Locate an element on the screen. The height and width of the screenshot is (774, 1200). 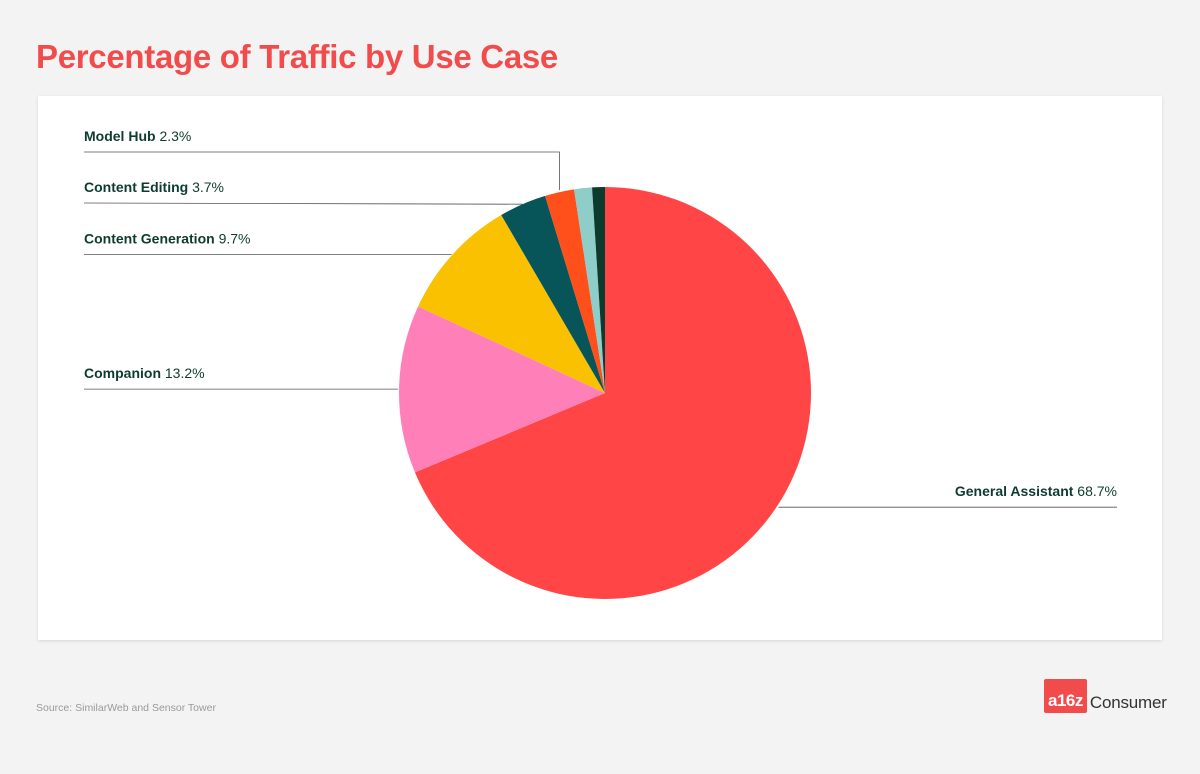
pie-slice-content-generation is located at coordinates (511, 304).